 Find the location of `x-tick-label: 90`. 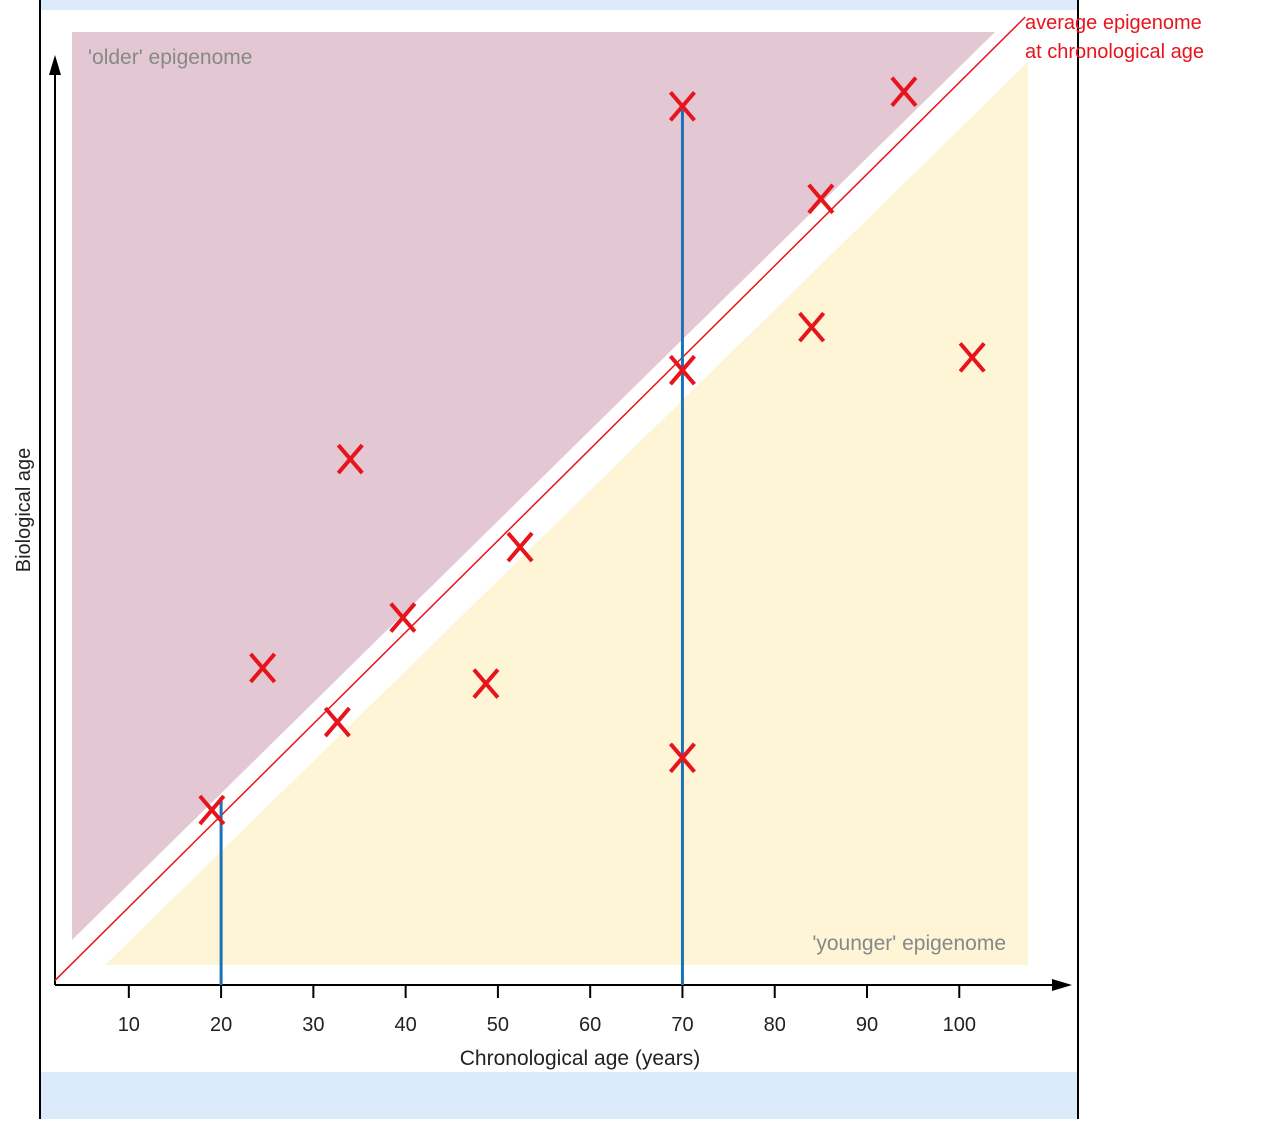

x-tick-label: 90 is located at coordinates (867, 1025).